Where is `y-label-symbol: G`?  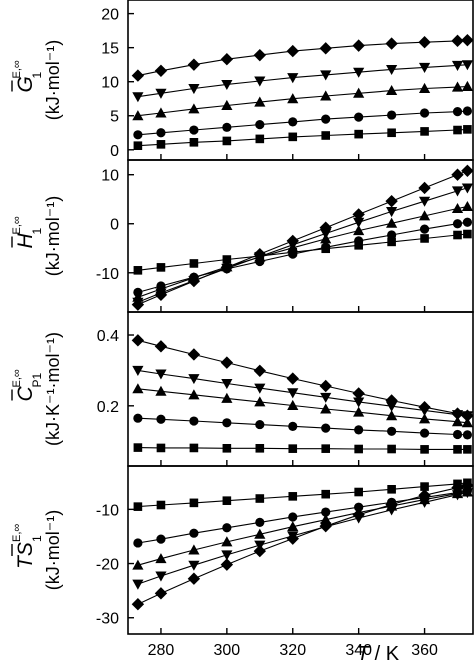 y-label-symbol: G is located at coordinates (25, 84).